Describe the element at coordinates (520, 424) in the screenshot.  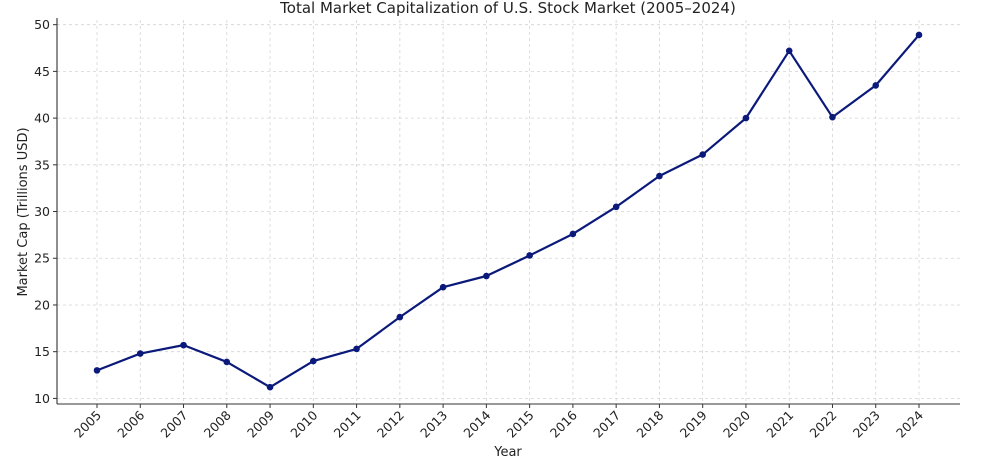
I see `x-tick-label: 2015` at that location.